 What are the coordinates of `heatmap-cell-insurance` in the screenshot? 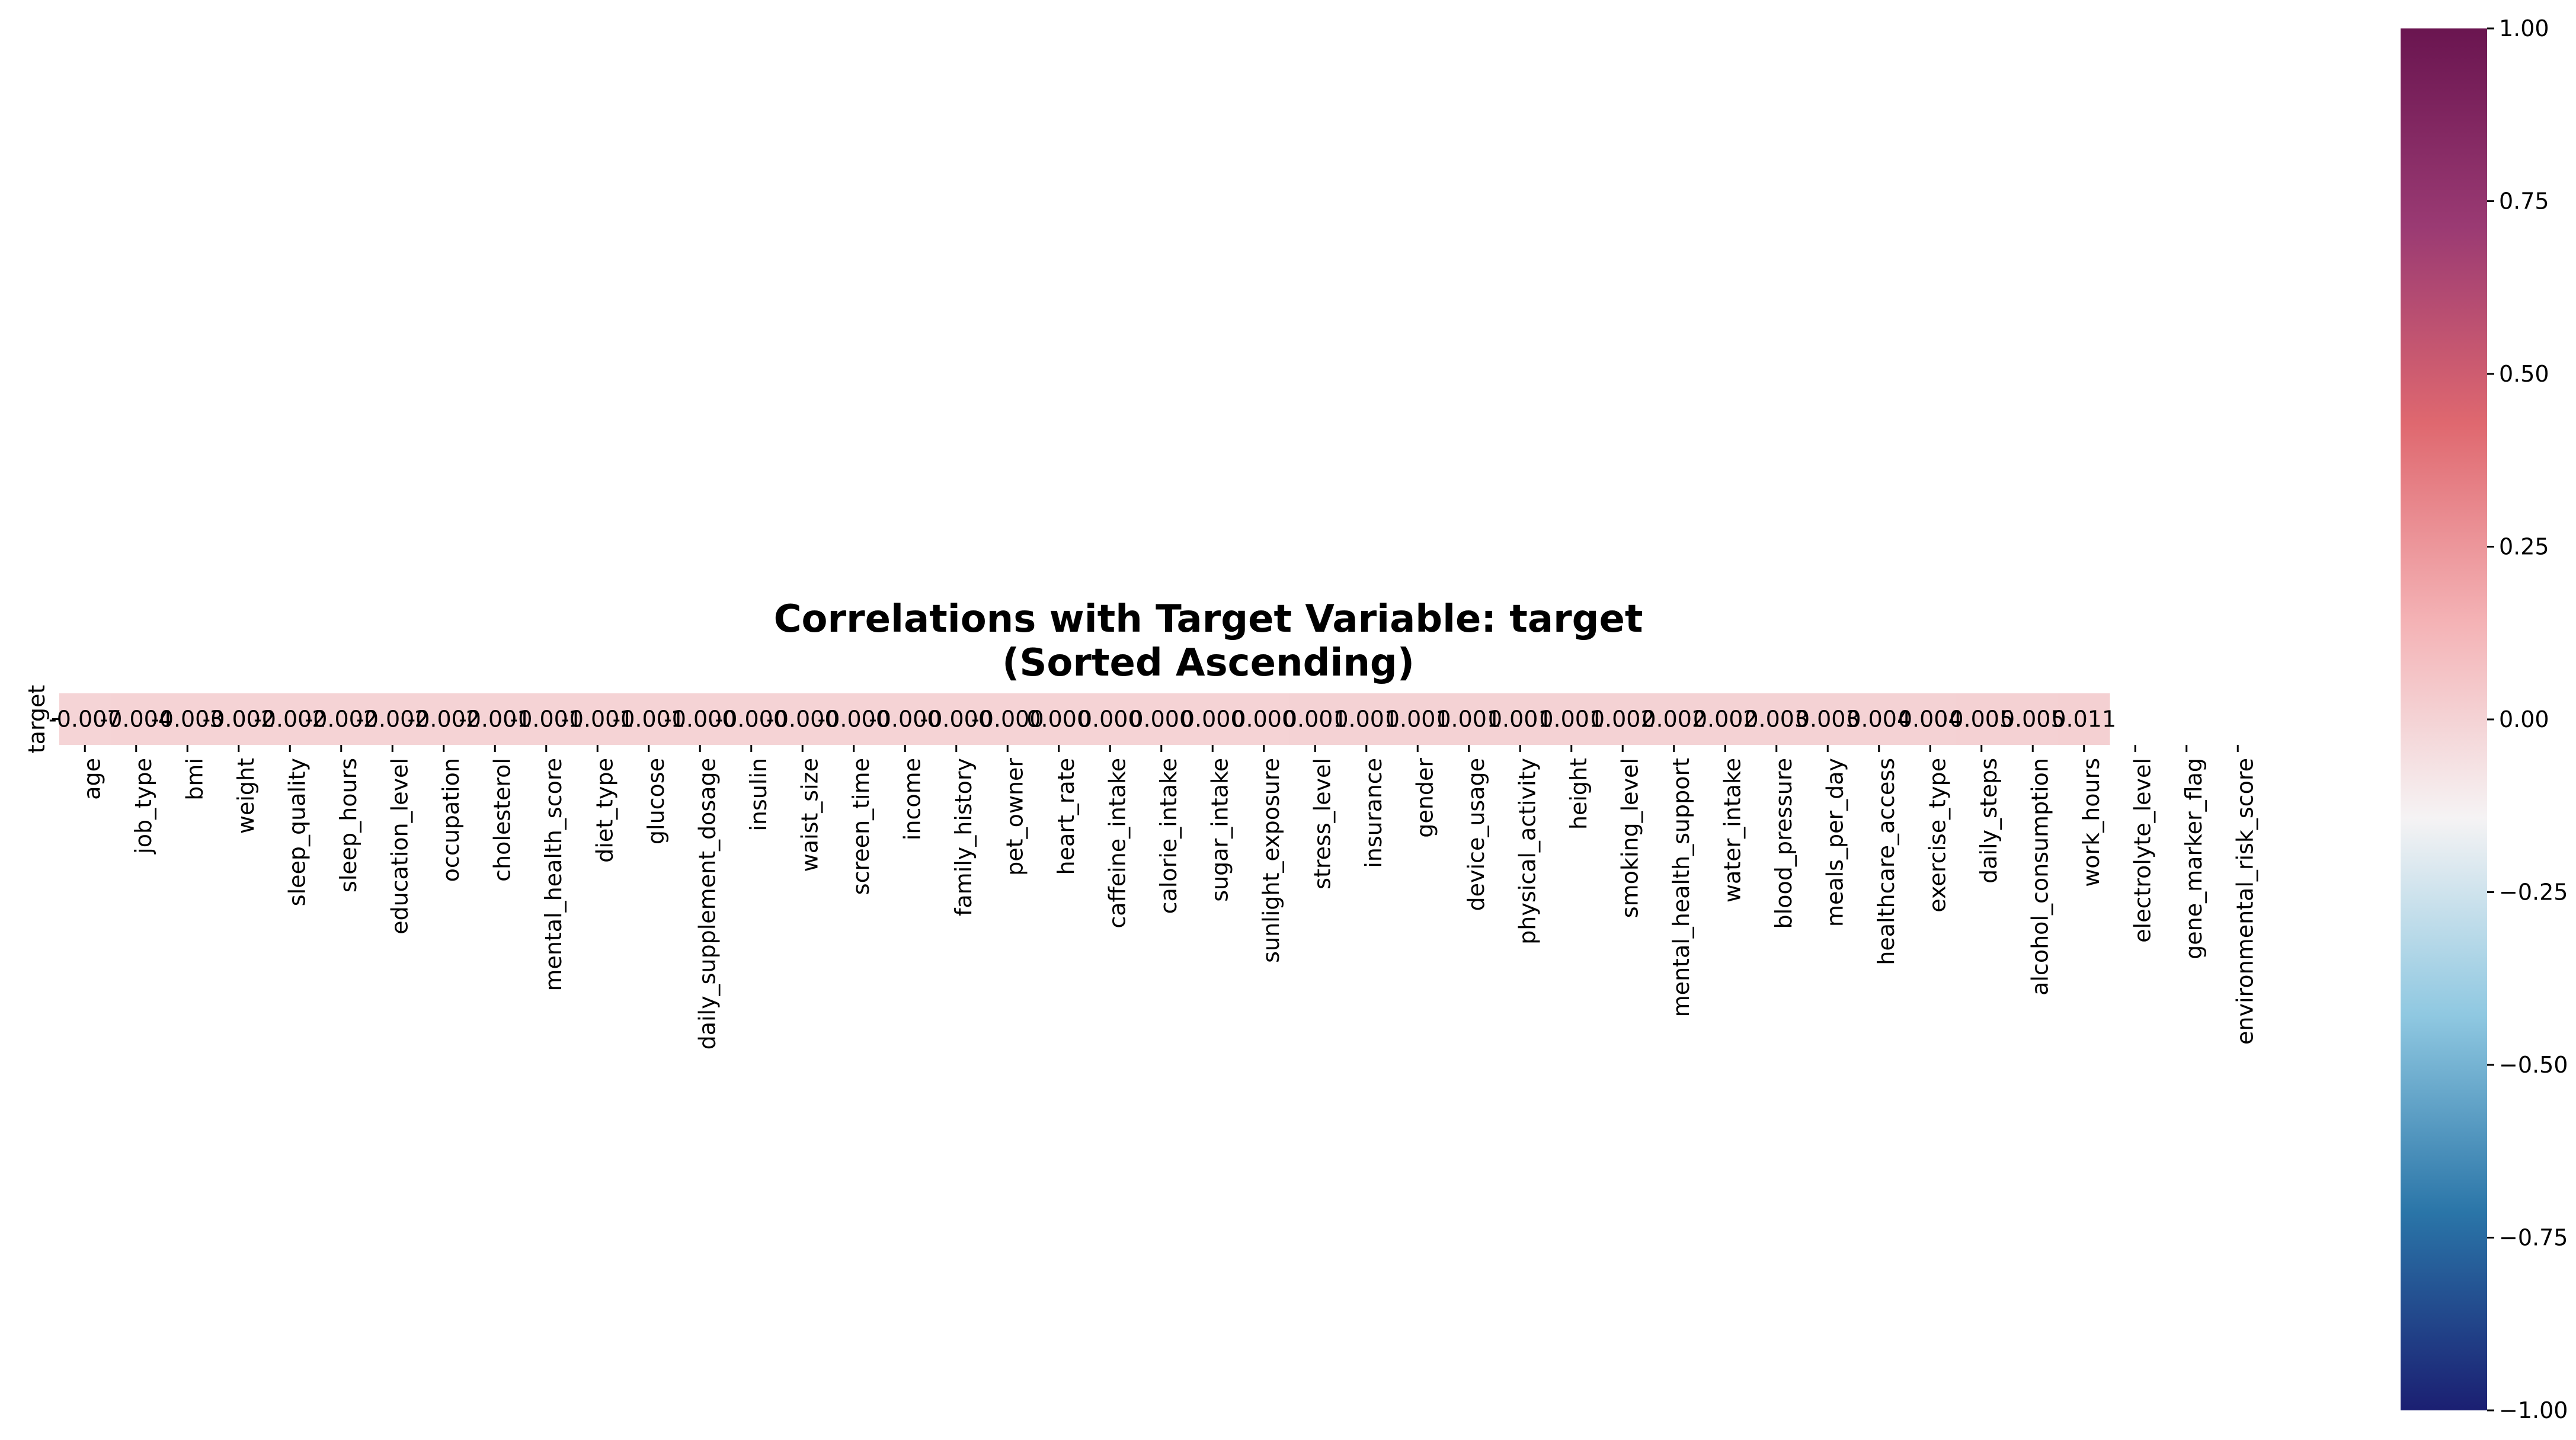 It's located at (1366, 719).